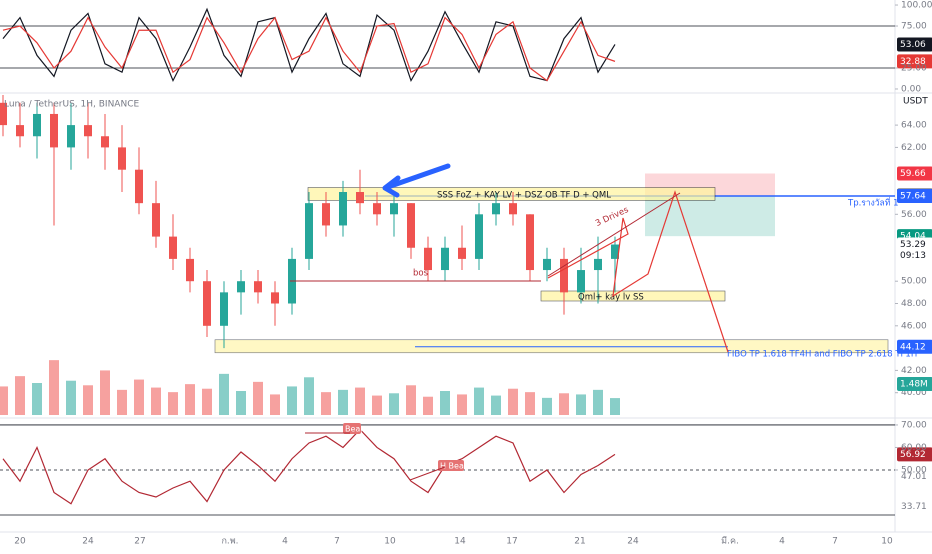  Describe the element at coordinates (139, 542) in the screenshot. I see `x-tick-label: 27` at that location.